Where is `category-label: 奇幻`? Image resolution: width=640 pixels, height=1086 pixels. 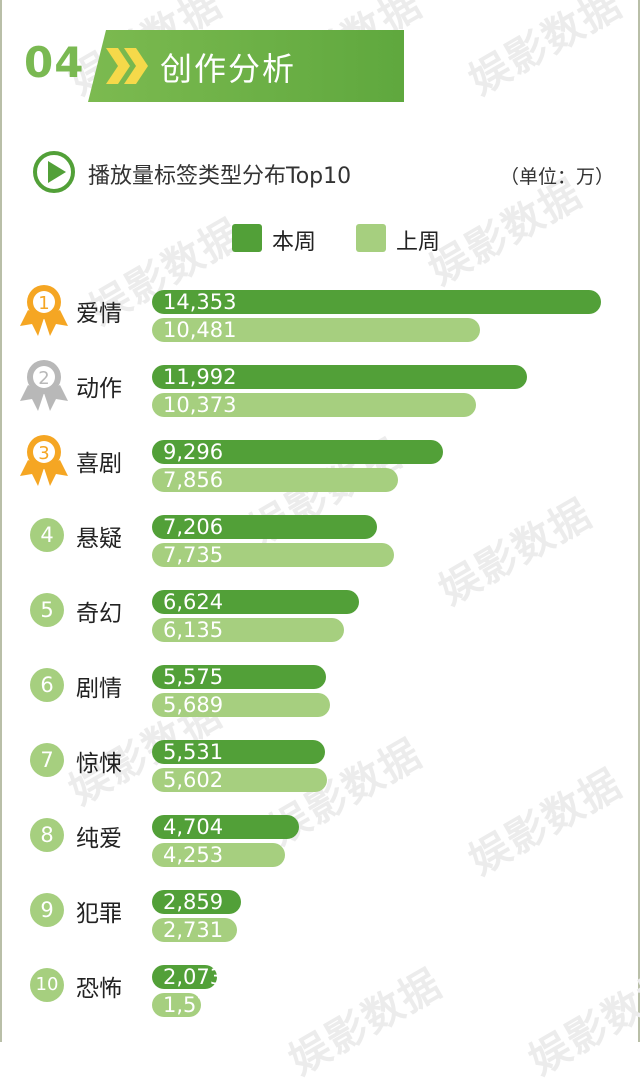
category-label: 奇幻 is located at coordinates (99, 614).